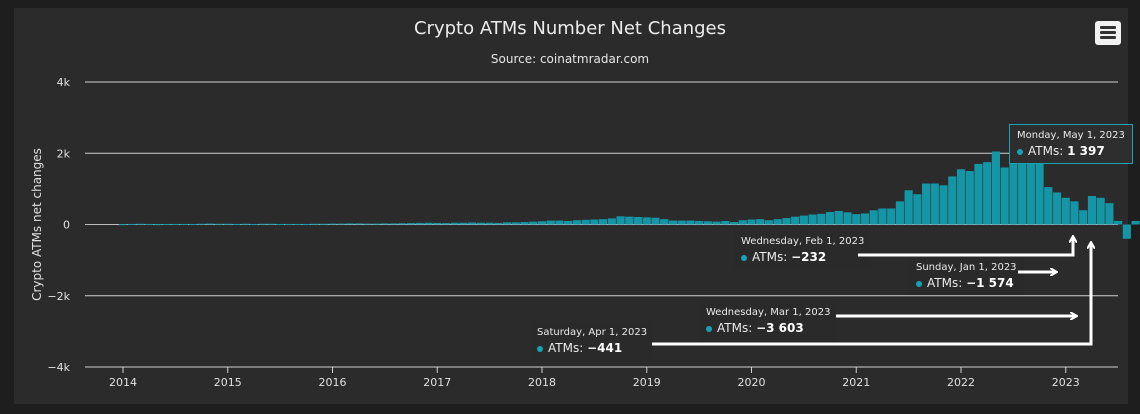  Describe the element at coordinates (540, 348) in the screenshot. I see `series-dot-icon` at that location.